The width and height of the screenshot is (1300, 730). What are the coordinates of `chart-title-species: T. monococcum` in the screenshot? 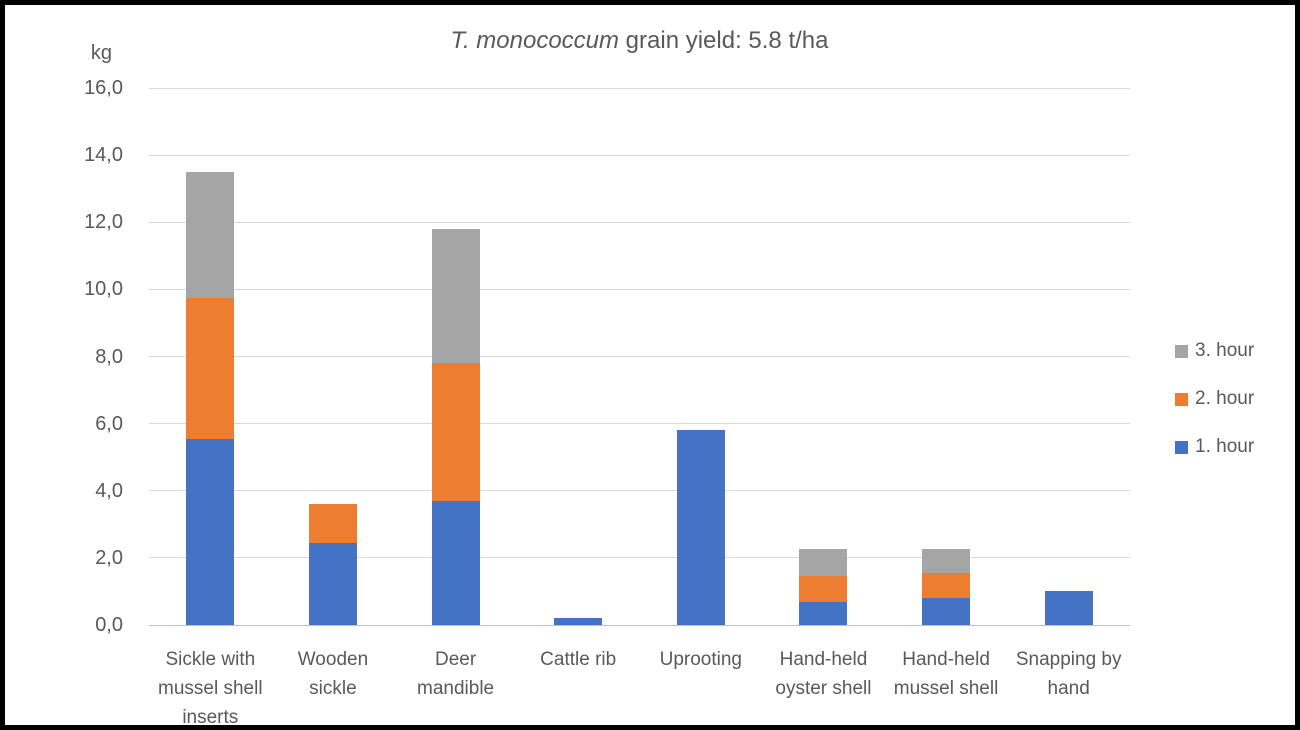 It's located at (535, 40).